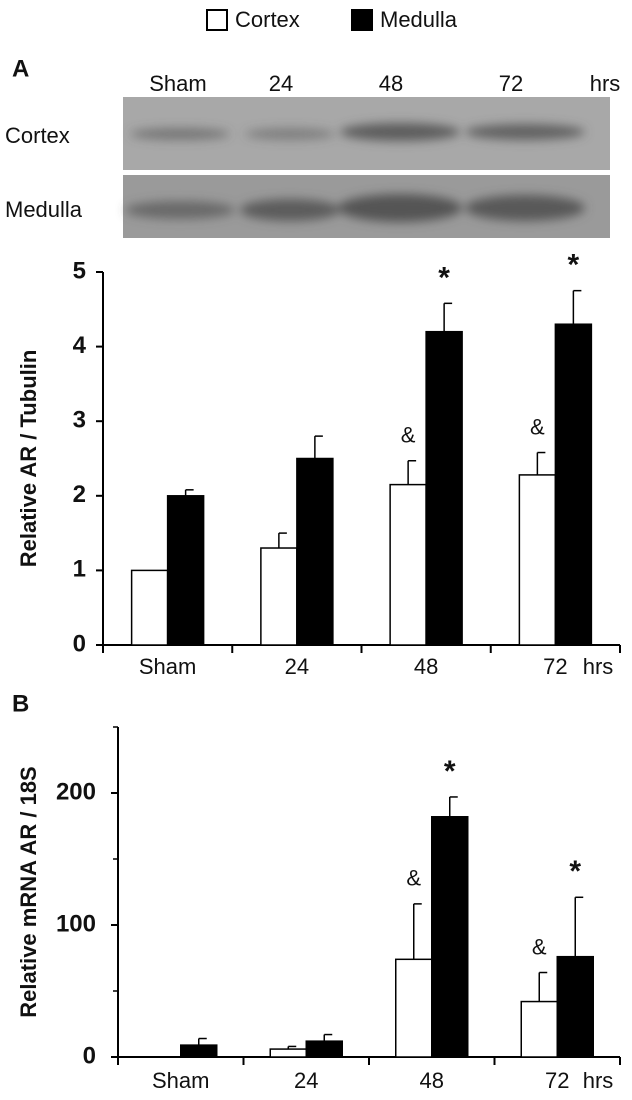 The image size is (632, 1100). What do you see at coordinates (28, 891) in the screenshot?
I see `y-axis-title: Relative mRNA AR / 18S` at bounding box center [28, 891].